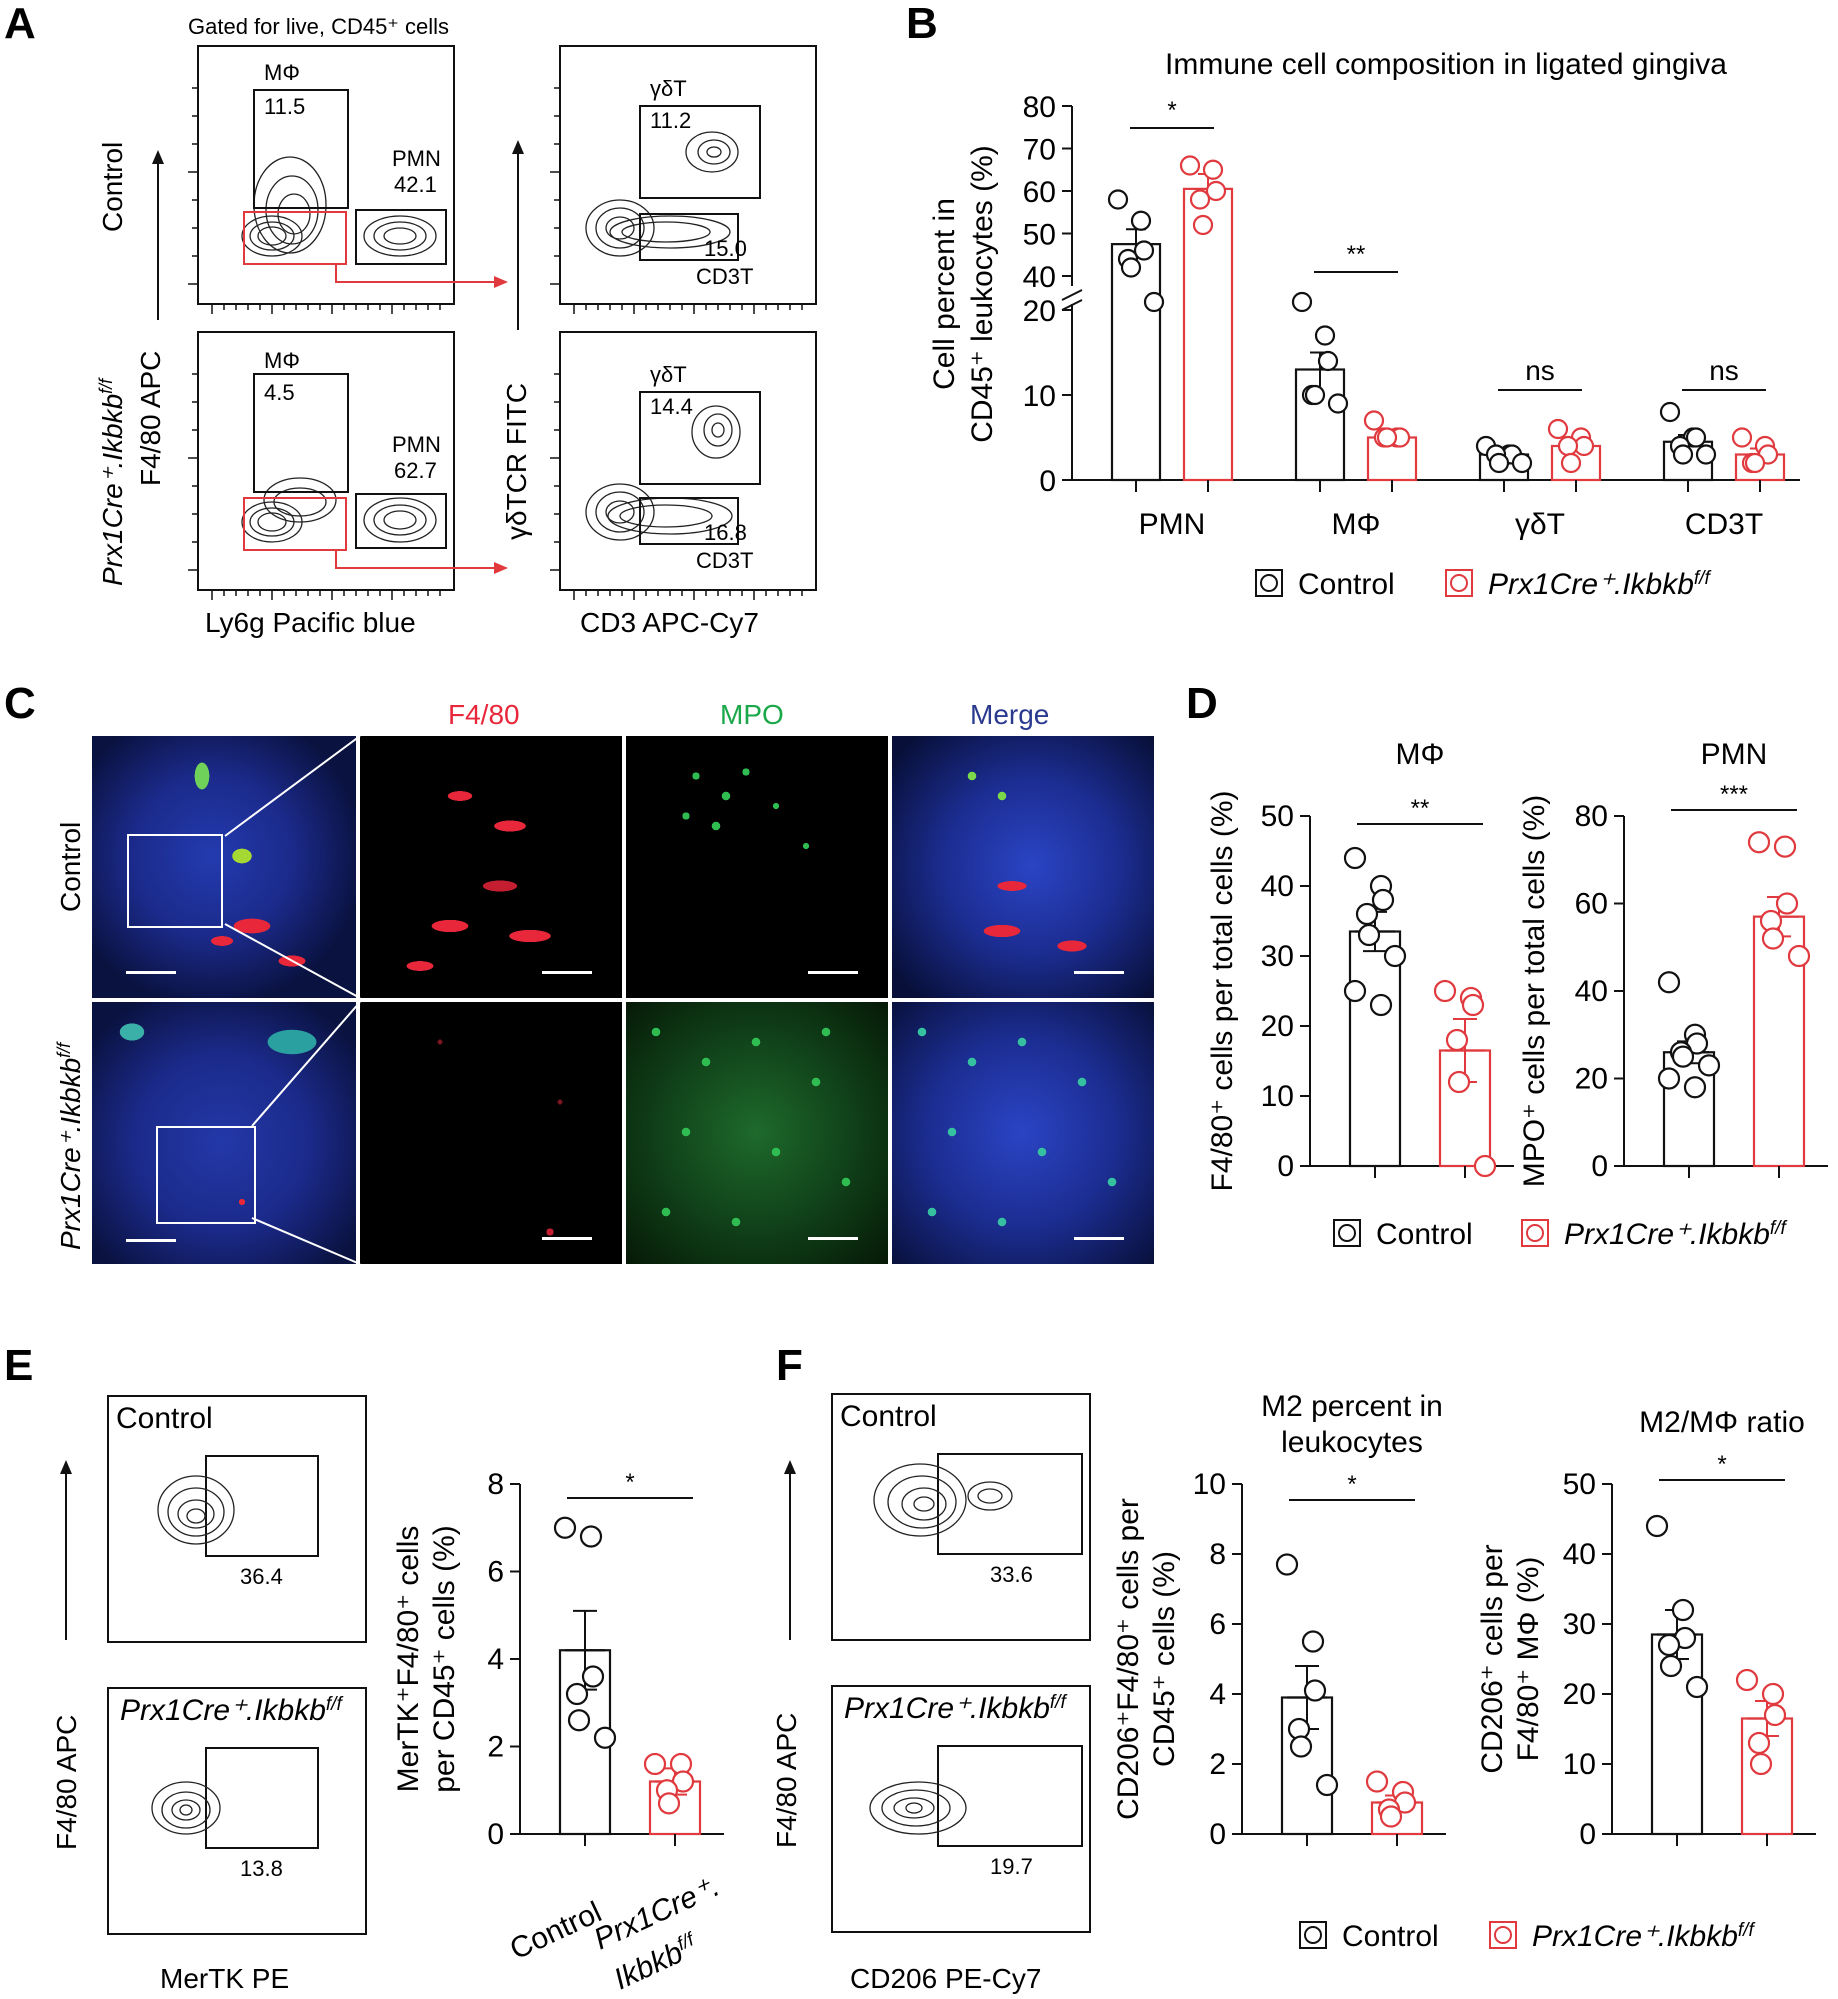 The image size is (1838, 1999). What do you see at coordinates (1352, 1442) in the screenshot?
I see `chart-title: leukocytes` at bounding box center [1352, 1442].